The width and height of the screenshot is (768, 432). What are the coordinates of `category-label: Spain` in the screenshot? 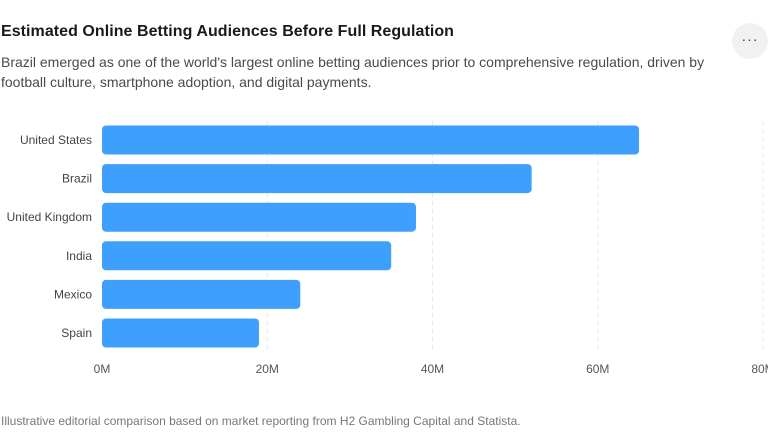 It's located at (76, 333).